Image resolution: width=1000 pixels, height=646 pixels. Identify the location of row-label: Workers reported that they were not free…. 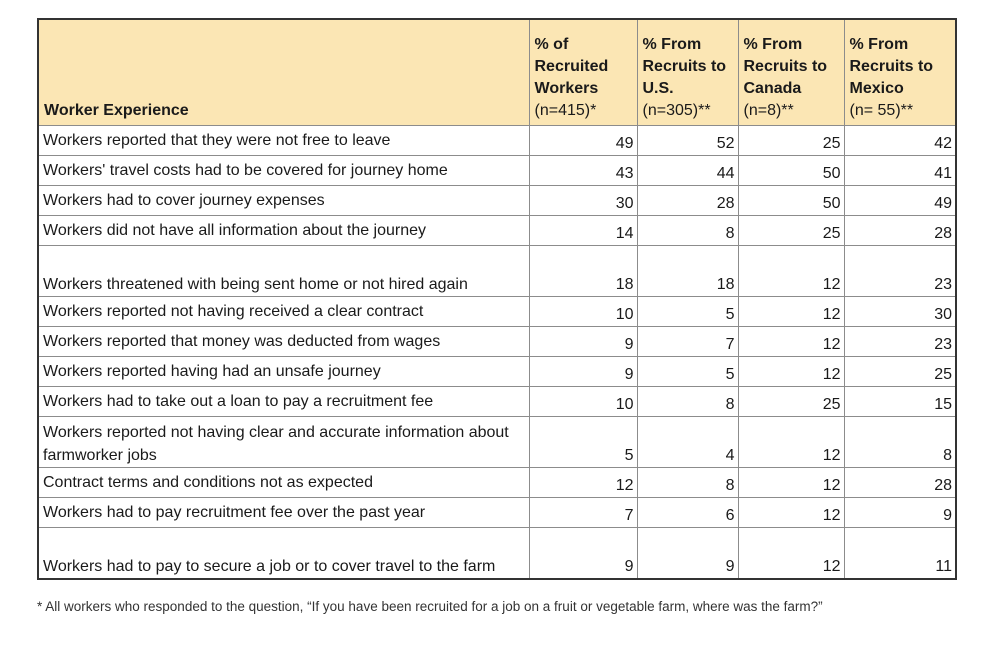
(283, 140).